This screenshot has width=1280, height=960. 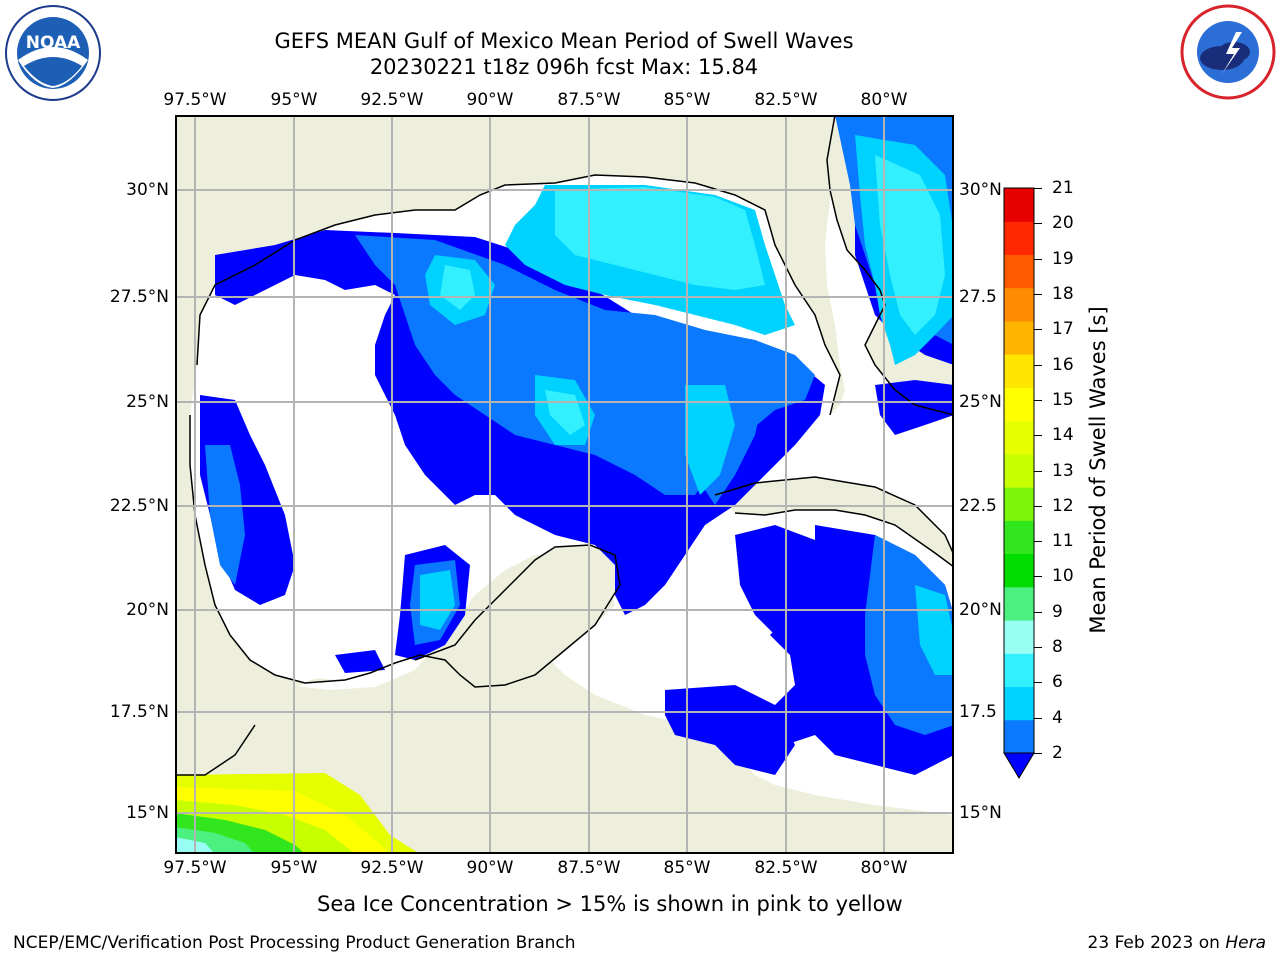 What do you see at coordinates (1063, 470) in the screenshot?
I see `colorbar-tick-label: 13` at bounding box center [1063, 470].